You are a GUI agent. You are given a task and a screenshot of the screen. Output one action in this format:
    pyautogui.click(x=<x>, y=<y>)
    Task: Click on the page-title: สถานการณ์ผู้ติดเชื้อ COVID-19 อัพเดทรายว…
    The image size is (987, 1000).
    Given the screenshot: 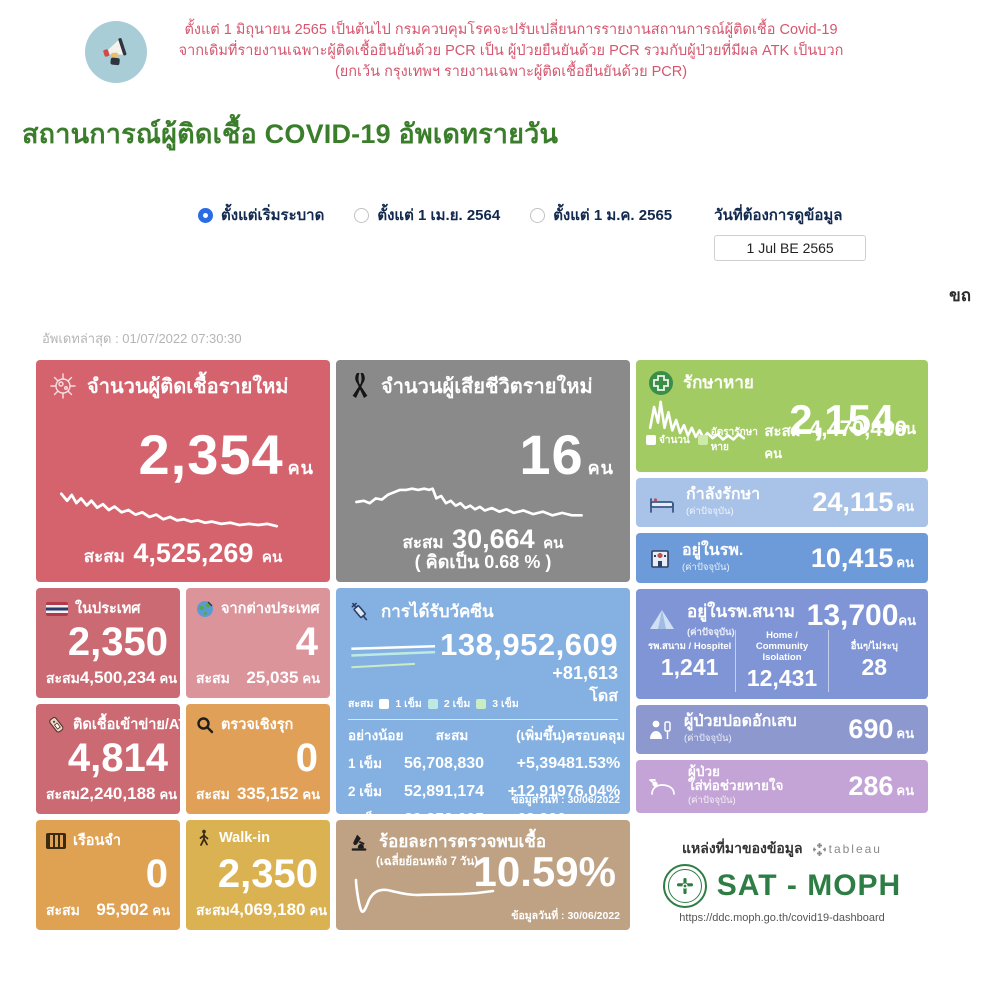 What is the action you would take?
    pyautogui.click(x=290, y=134)
    